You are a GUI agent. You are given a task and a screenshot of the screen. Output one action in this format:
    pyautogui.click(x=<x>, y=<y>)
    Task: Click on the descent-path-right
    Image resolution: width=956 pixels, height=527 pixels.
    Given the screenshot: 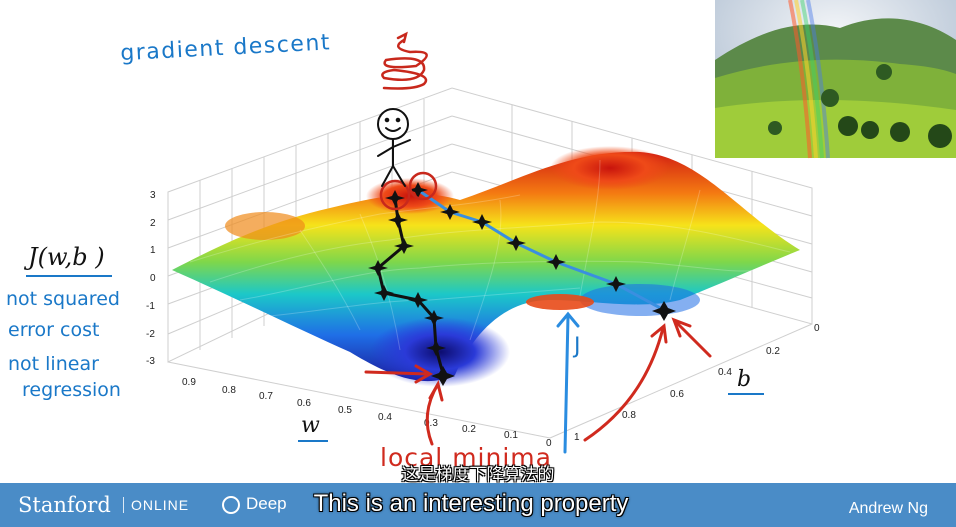 What is the action you would take?
    pyautogui.click(x=542, y=251)
    